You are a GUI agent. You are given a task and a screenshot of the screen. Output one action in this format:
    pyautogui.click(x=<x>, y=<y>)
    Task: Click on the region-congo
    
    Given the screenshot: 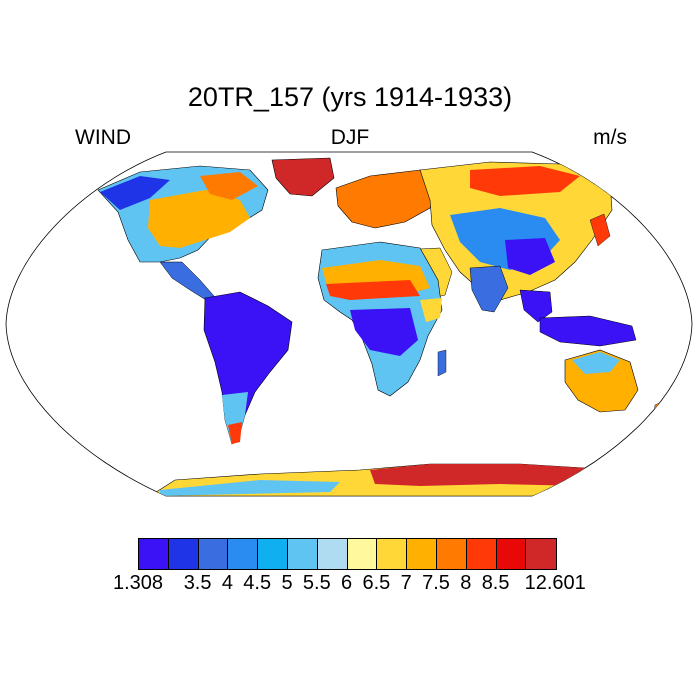 What is the action you would take?
    pyautogui.click(x=384, y=332)
    